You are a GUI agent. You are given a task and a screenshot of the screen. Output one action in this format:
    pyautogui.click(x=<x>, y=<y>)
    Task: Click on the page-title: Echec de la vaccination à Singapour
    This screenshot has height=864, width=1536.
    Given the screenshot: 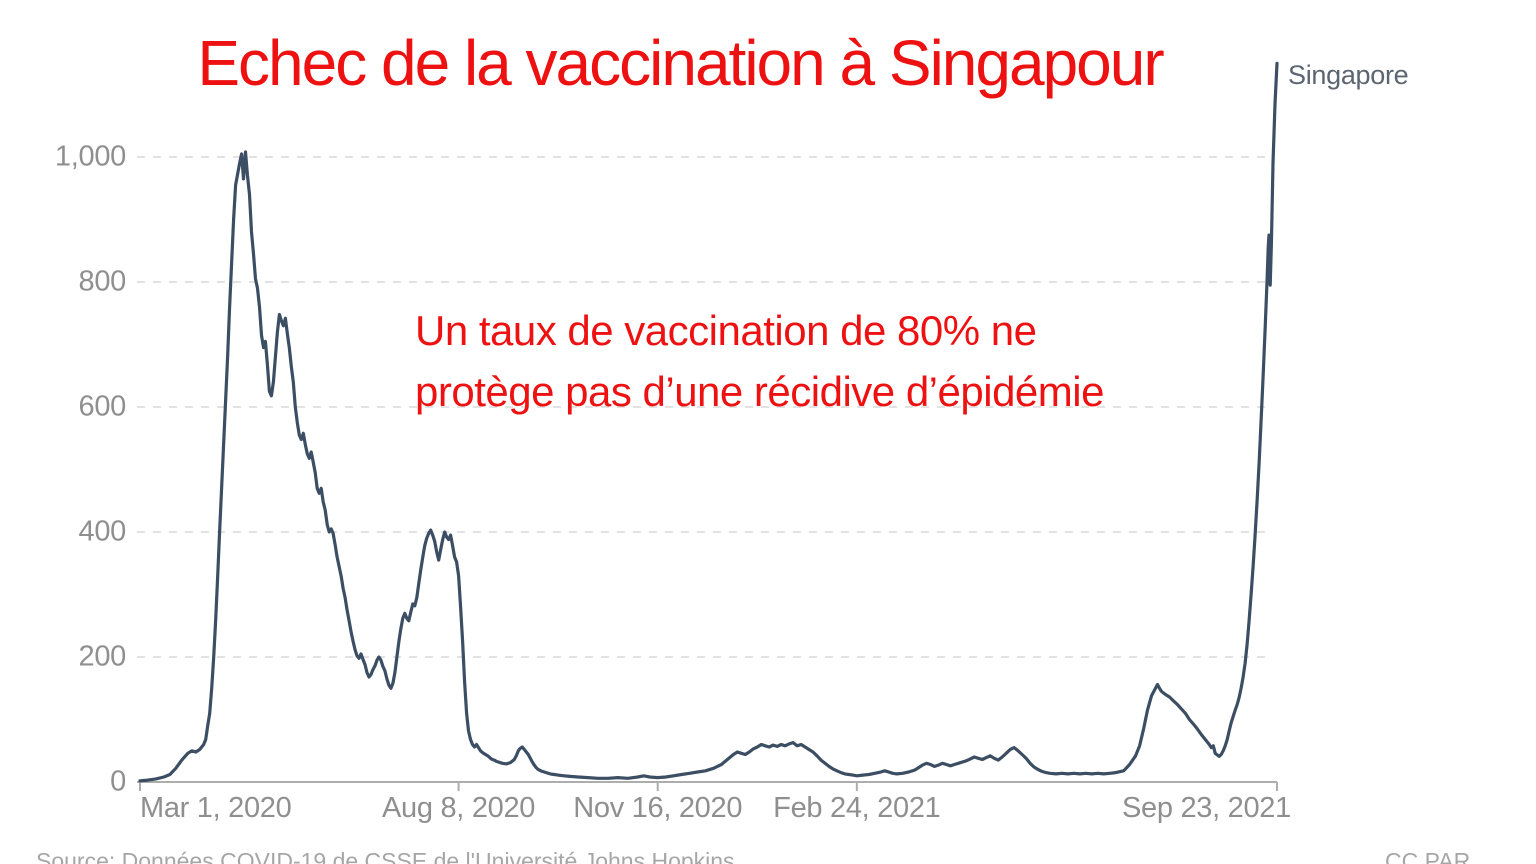 What is the action you would take?
    pyautogui.click(x=680, y=63)
    